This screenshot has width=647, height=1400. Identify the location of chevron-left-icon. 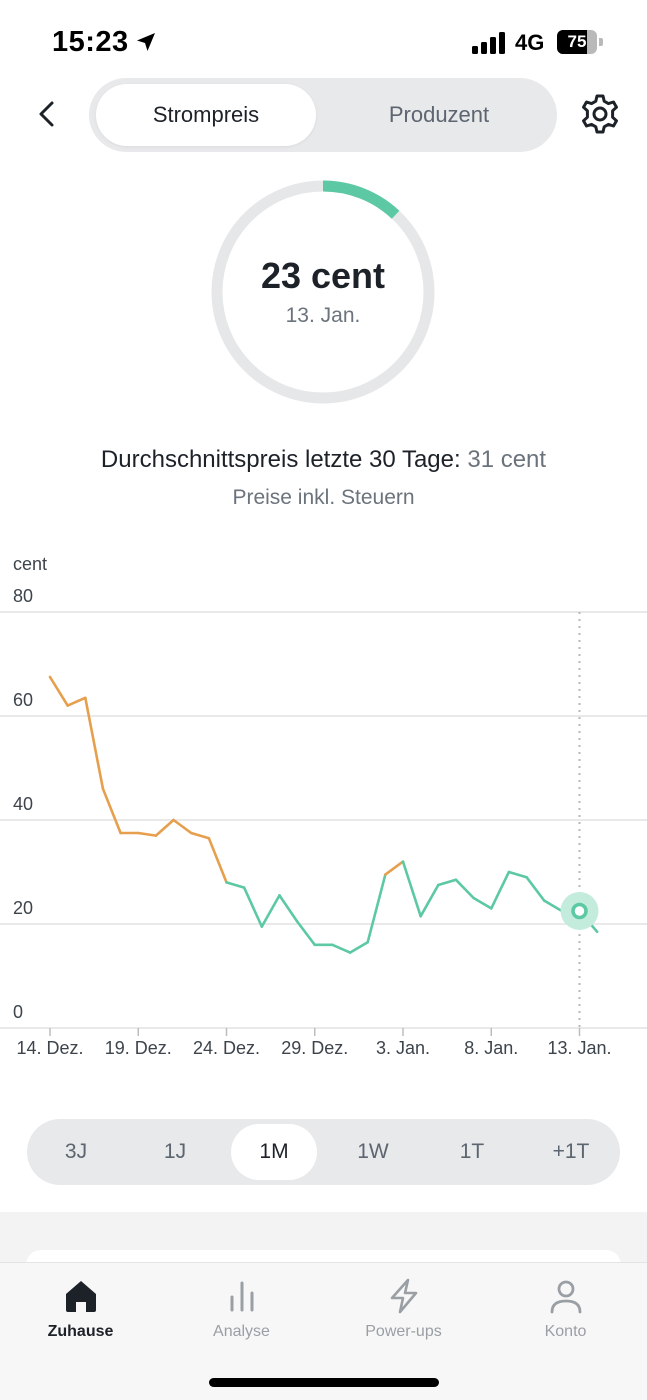
(48, 114).